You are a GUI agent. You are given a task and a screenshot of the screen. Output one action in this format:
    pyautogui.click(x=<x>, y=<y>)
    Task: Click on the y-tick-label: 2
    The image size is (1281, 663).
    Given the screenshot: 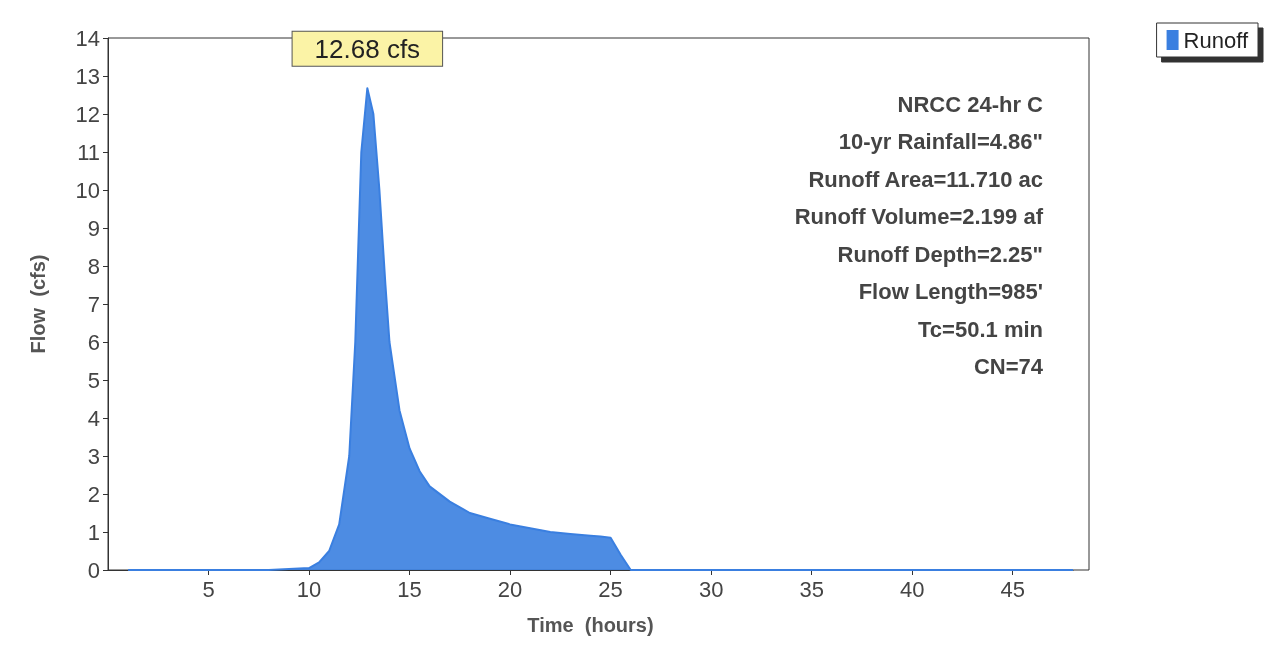 What is the action you would take?
    pyautogui.click(x=93, y=494)
    